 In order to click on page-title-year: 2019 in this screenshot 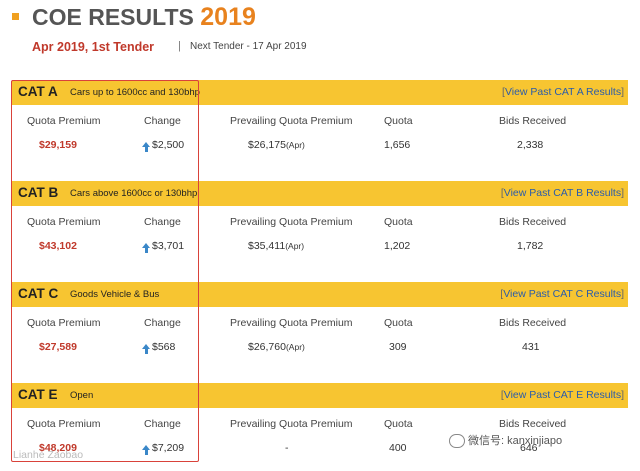, I will do `click(228, 17)`.